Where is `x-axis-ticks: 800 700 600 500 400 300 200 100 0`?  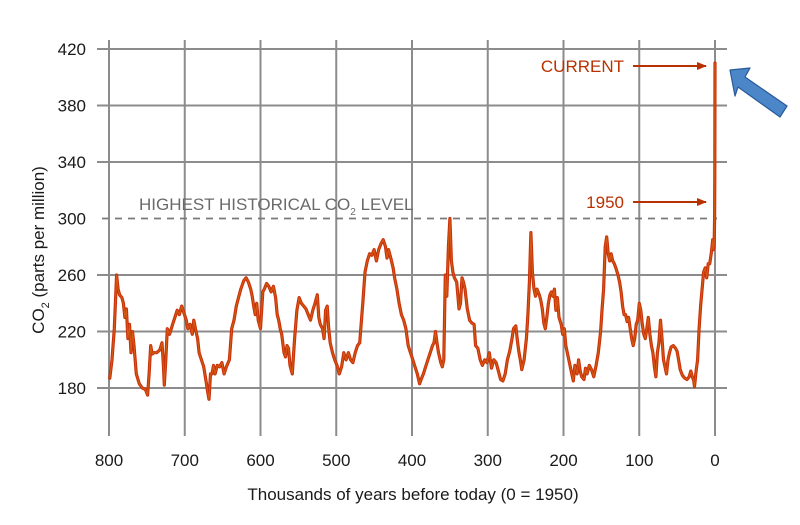 x-axis-ticks: 800 700 600 500 400 300 200 100 0 is located at coordinates (407, 460).